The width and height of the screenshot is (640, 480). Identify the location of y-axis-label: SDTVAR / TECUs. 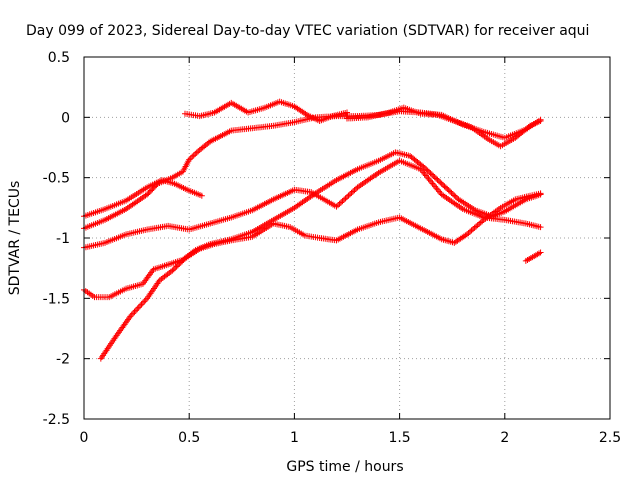
(15, 238).